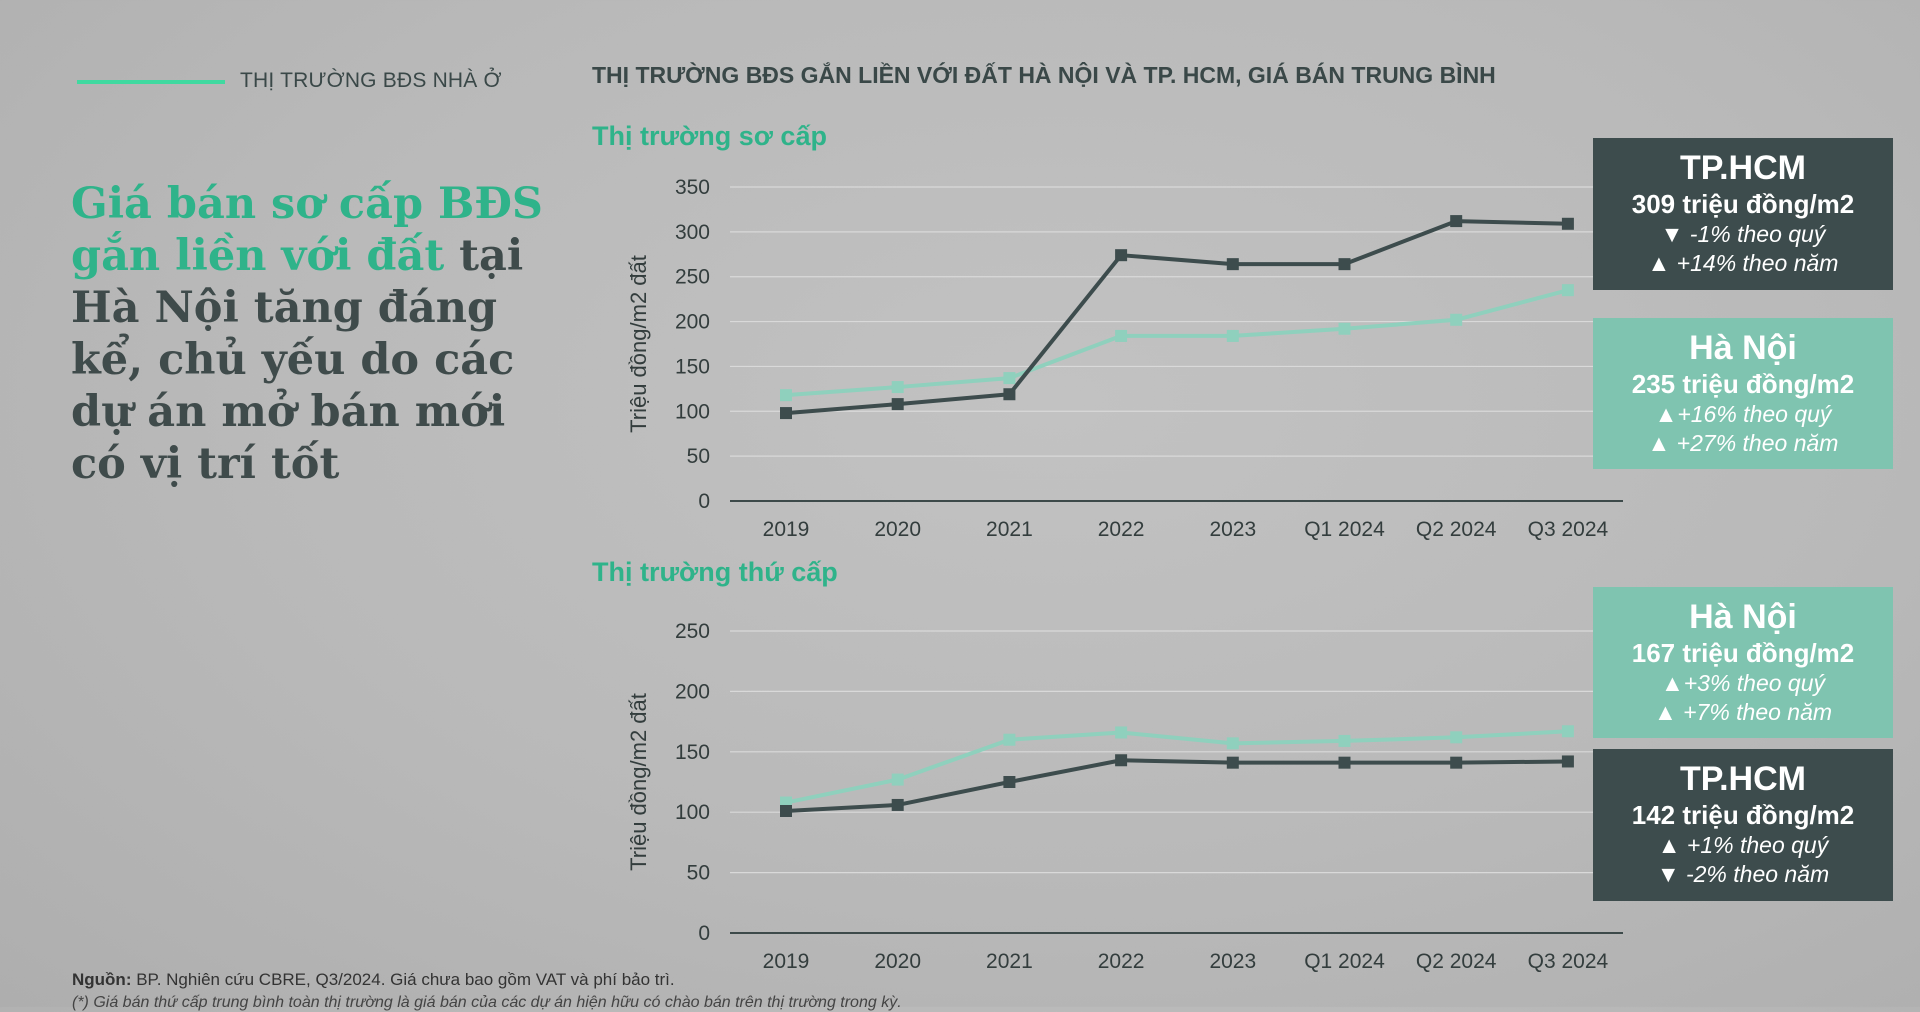 Image resolution: width=1920 pixels, height=1012 pixels. What do you see at coordinates (1743, 443) in the screenshot?
I see `callout-yoy: ▲ +27% theo năm` at bounding box center [1743, 443].